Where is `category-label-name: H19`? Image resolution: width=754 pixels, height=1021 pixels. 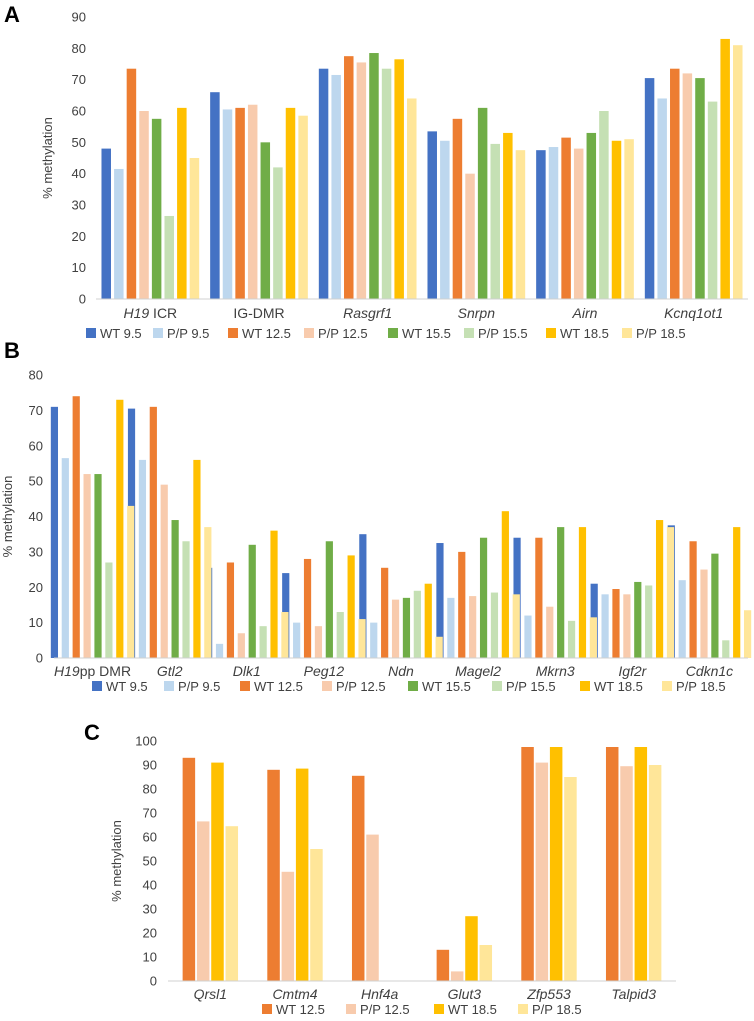
category-label-name: H19 is located at coordinates (67, 671).